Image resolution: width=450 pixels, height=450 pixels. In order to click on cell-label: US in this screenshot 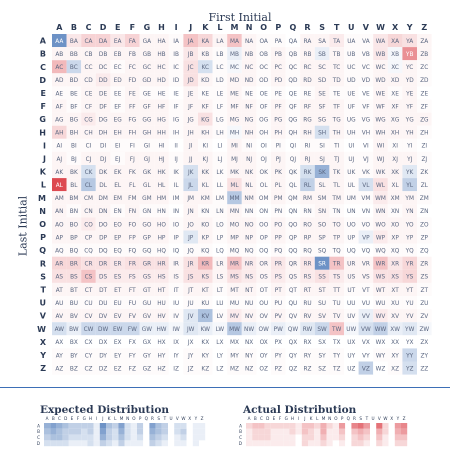, I will do `click(351, 278)`.